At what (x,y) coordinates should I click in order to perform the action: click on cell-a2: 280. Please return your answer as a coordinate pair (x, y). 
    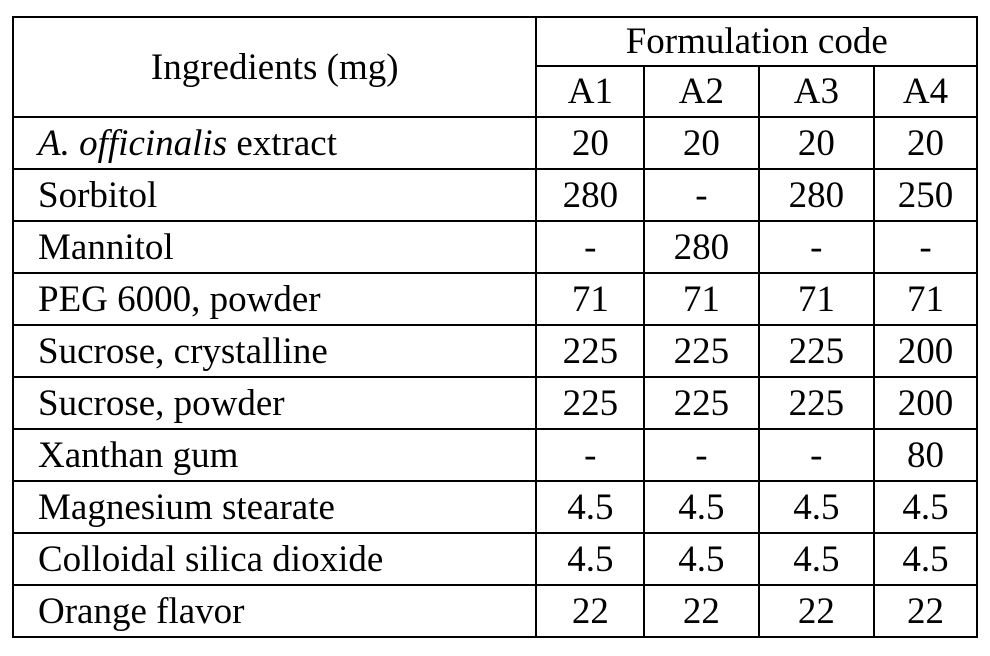
    Looking at the image, I should click on (701, 247).